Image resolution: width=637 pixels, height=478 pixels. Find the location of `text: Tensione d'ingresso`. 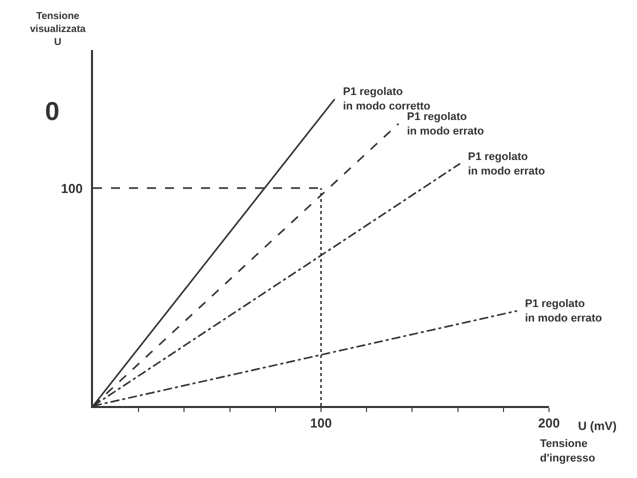

text: Tensione d'ingresso is located at coordinates (568, 451).